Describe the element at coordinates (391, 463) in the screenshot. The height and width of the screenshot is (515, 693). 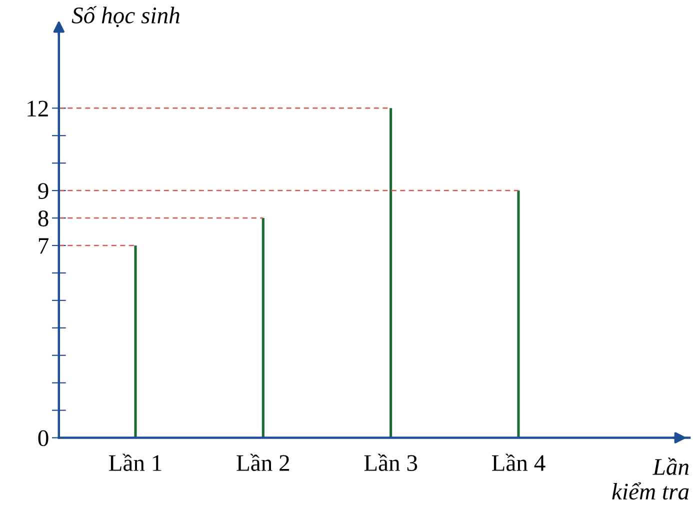
I see `x-tick-label: Lần 3` at that location.